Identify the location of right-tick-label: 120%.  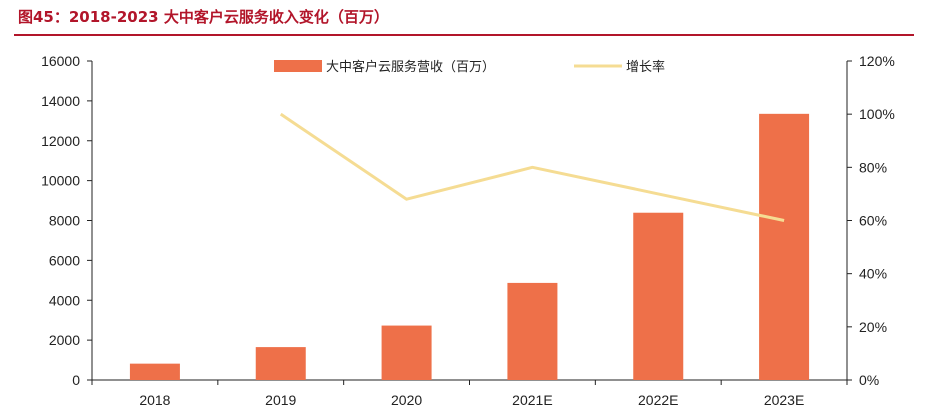
(877, 61).